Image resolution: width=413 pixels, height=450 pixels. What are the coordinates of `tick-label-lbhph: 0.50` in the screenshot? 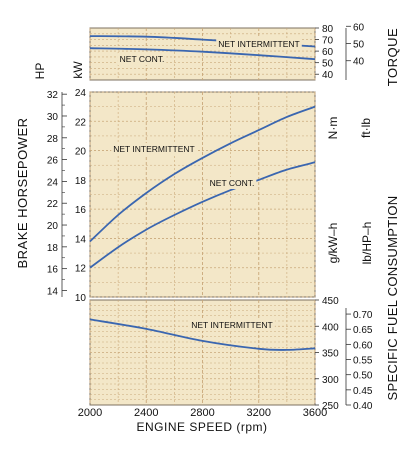 It's located at (363, 376).